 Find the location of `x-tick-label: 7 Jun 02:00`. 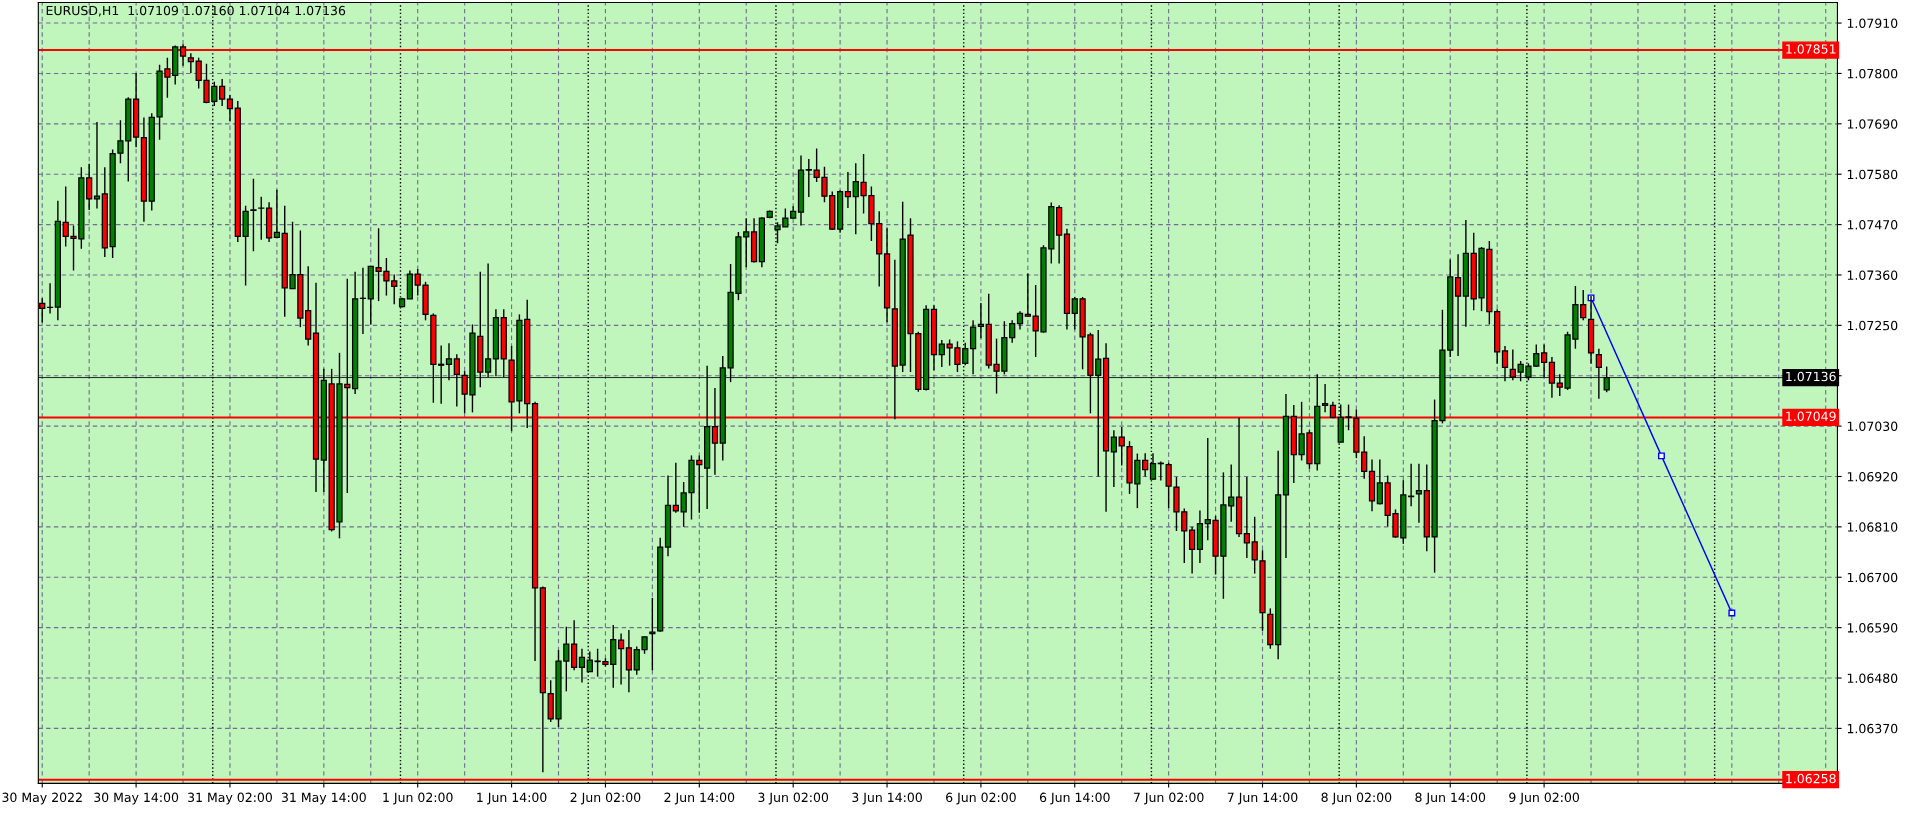

x-tick-label: 7 Jun 02:00 is located at coordinates (1168, 798).